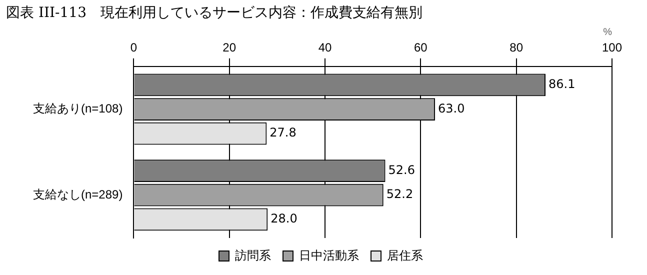  Describe the element at coordinates (400, 194) in the screenshot. I see `data-label: 52.2` at that location.